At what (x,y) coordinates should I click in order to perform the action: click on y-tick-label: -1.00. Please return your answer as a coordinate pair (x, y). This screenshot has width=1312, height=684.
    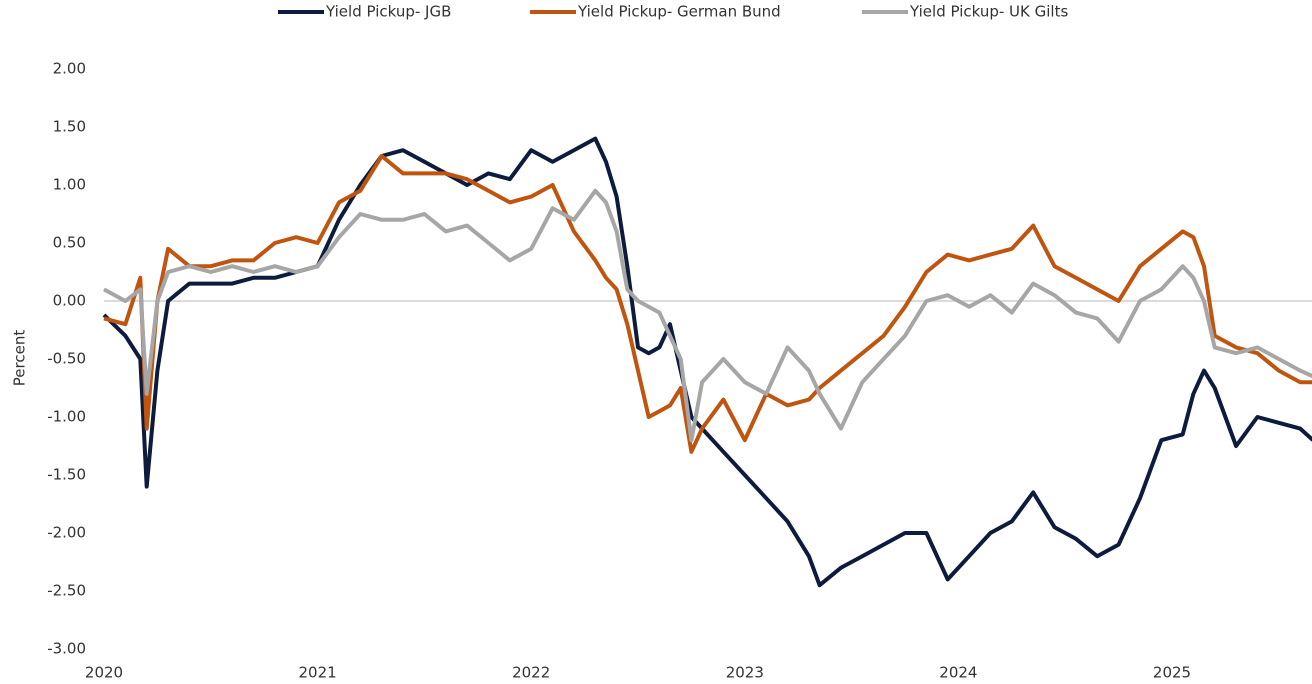
    Looking at the image, I should click on (66, 417).